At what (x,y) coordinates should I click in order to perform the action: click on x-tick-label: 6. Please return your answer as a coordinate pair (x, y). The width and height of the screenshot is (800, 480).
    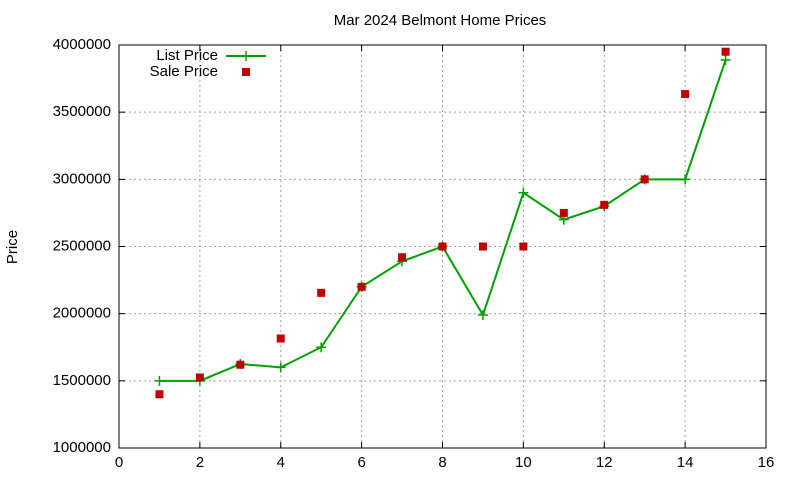
    Looking at the image, I should click on (361, 462).